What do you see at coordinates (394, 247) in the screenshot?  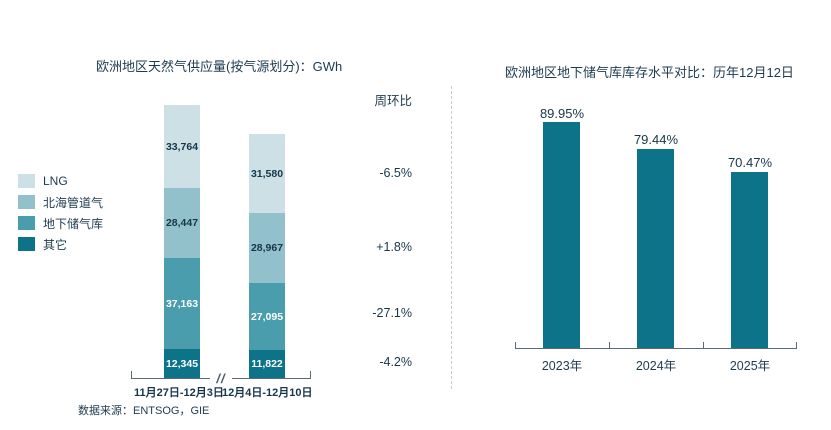 I see `wow-value-north-sea: +1.8%` at bounding box center [394, 247].